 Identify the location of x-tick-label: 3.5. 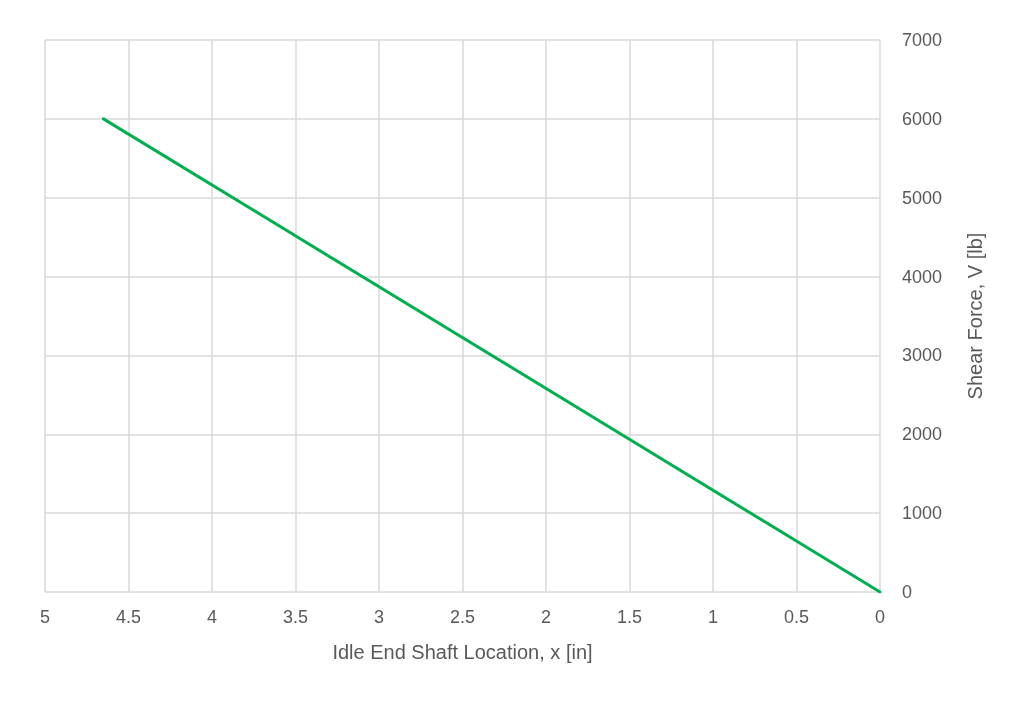
(295, 617).